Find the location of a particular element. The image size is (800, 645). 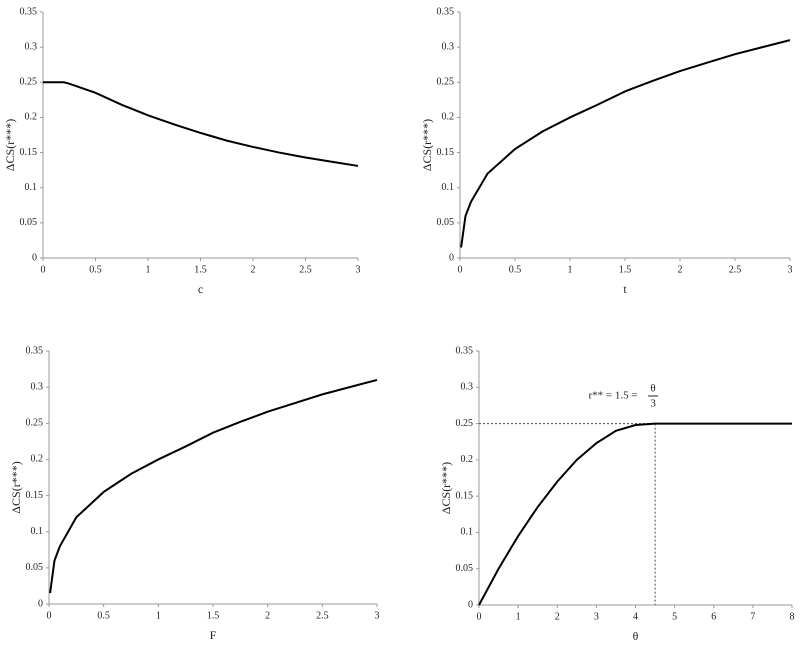

x-tick-label: 5 is located at coordinates (674, 616).